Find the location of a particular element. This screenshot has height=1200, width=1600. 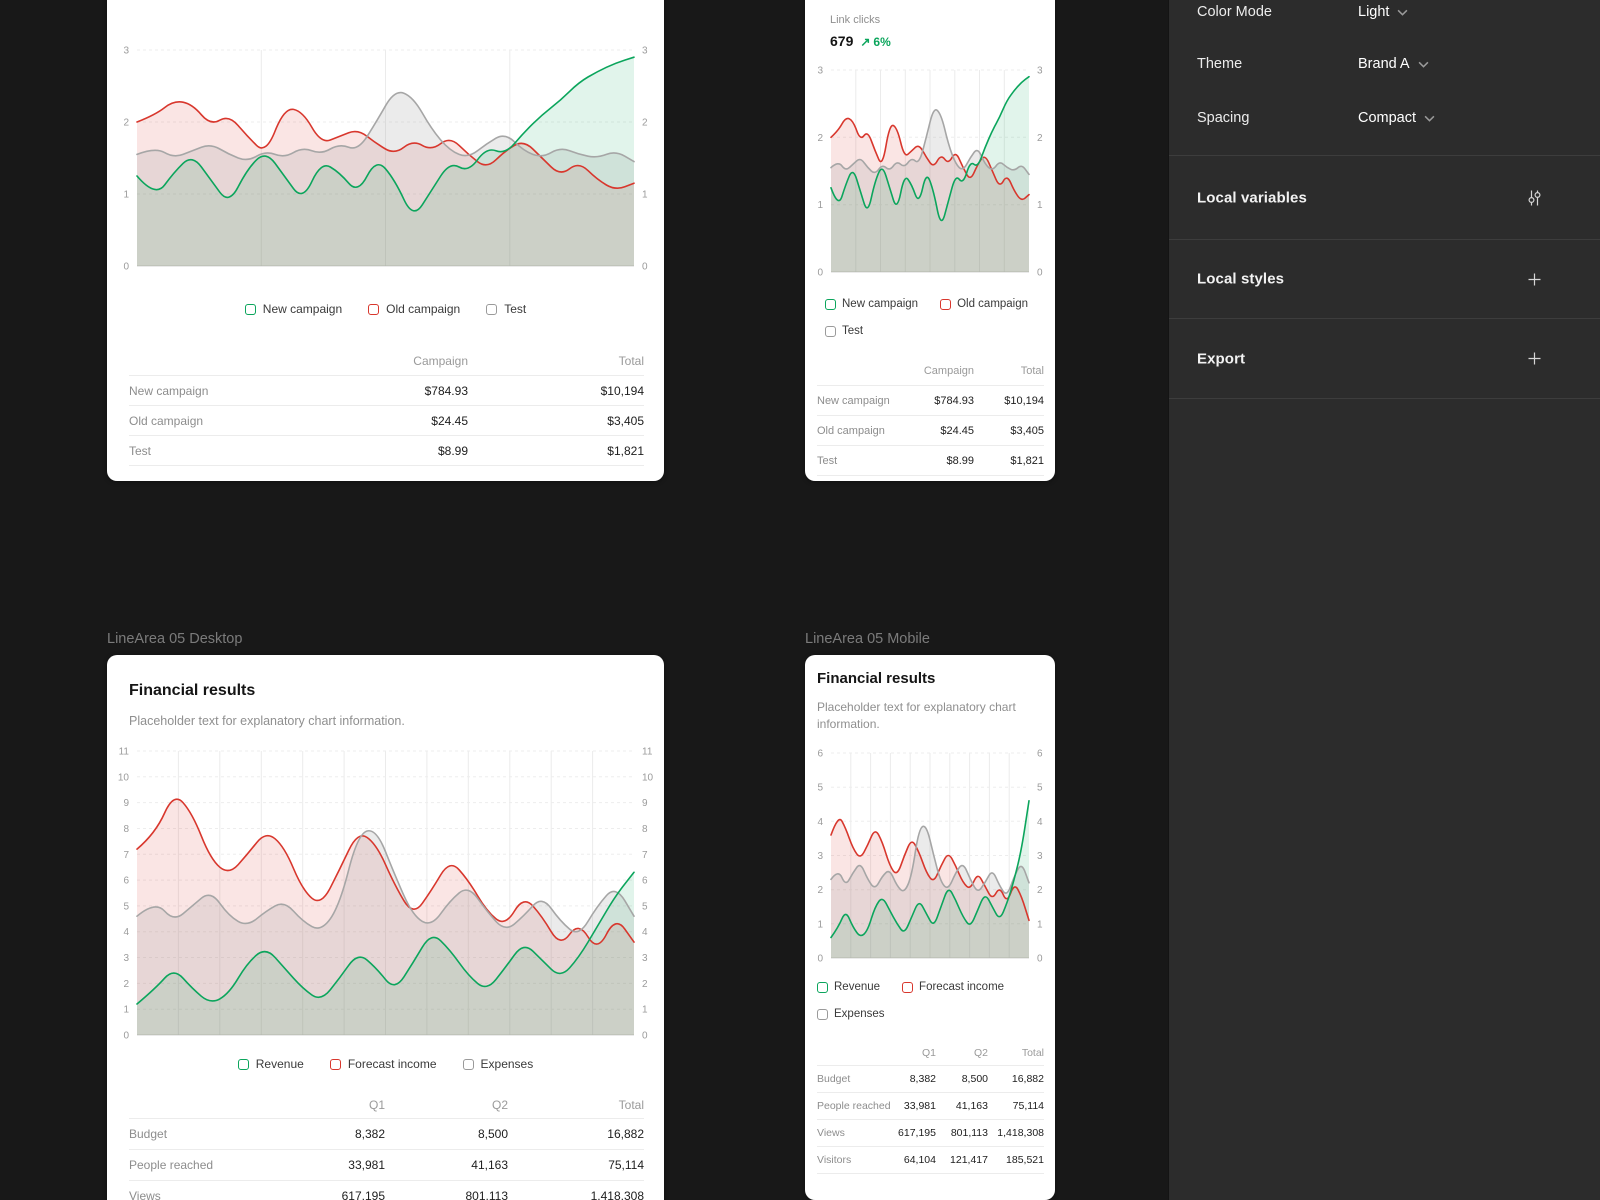

add-export-button is located at coordinates (1534, 359).